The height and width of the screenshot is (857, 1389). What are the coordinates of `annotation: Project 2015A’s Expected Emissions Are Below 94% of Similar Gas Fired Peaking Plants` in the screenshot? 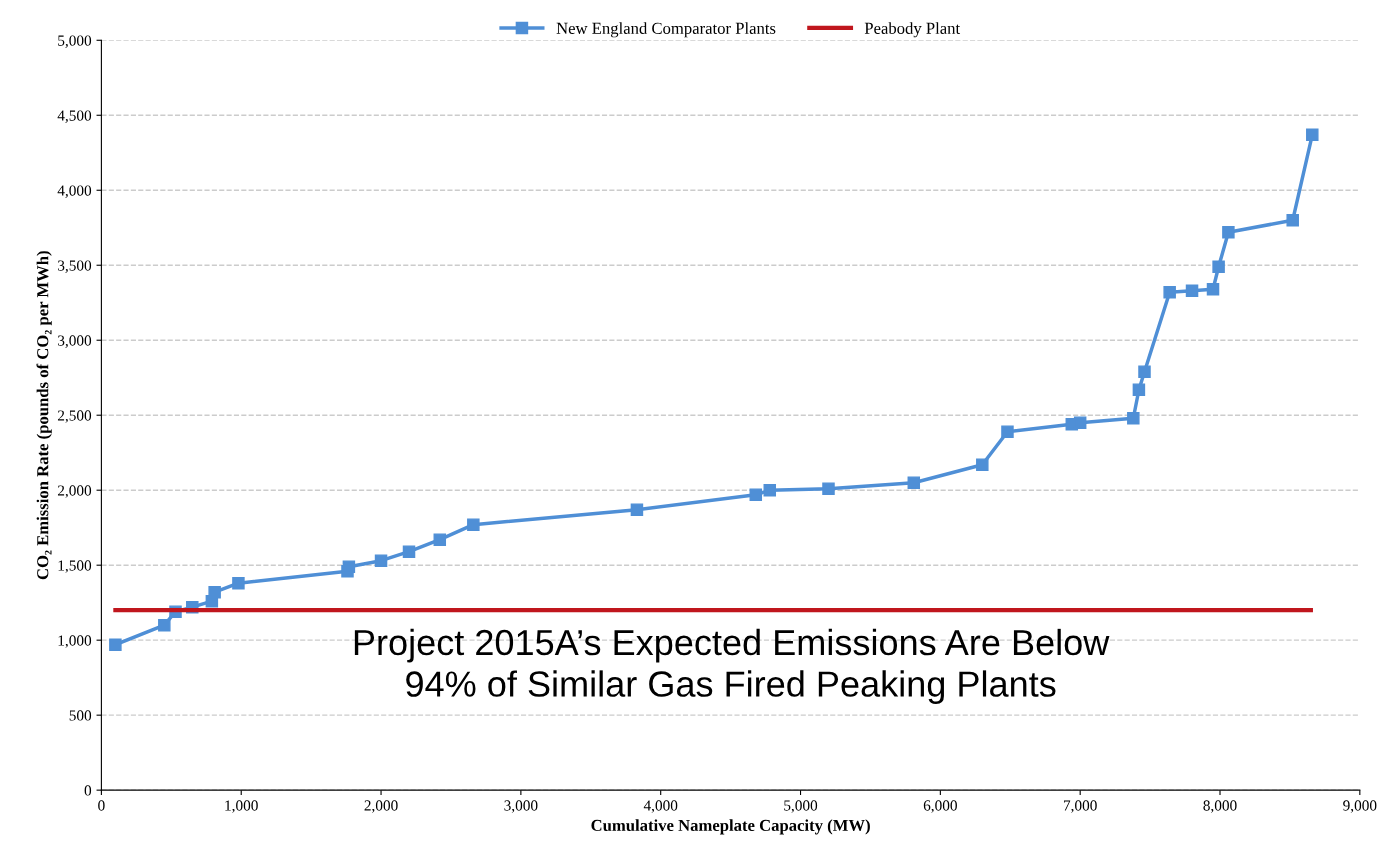 It's located at (732, 666).